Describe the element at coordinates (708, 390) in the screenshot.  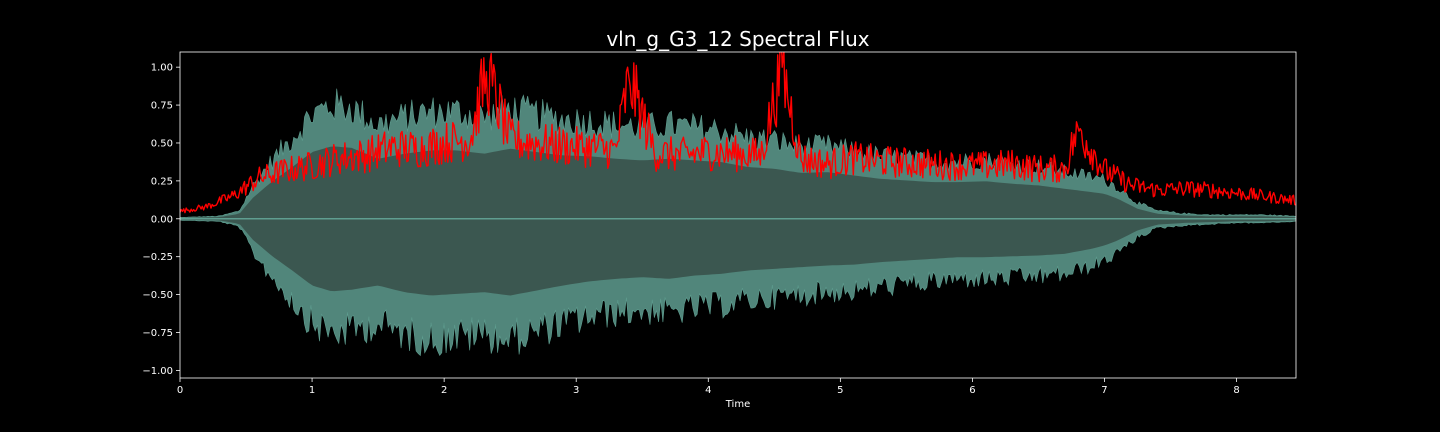
I see `x-tick-label: 4` at that location.